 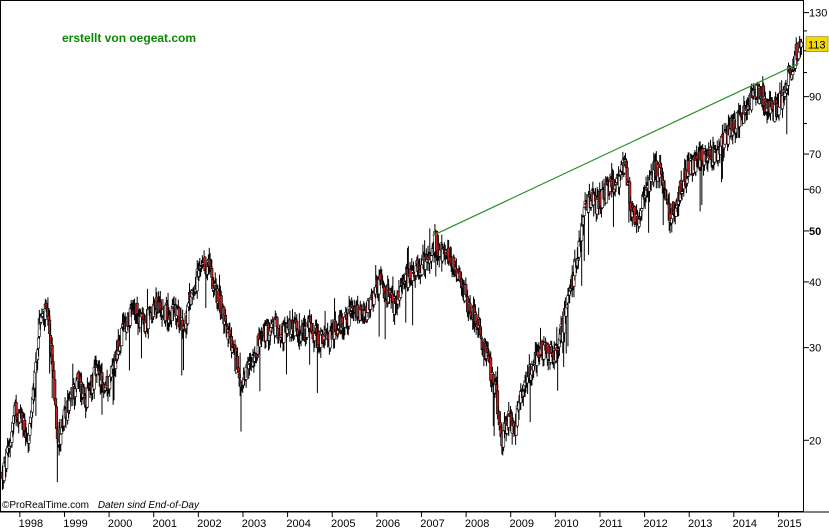 I want to click on y-tick-label: 50, so click(x=815, y=232).